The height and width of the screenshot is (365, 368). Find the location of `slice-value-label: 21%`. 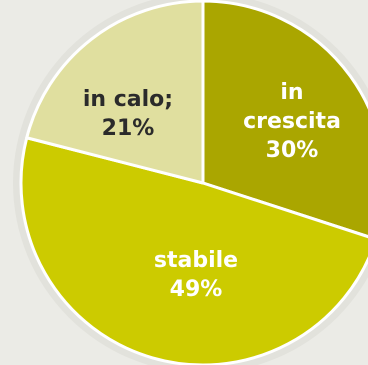

slice-value-label: 21% is located at coordinates (128, 128).